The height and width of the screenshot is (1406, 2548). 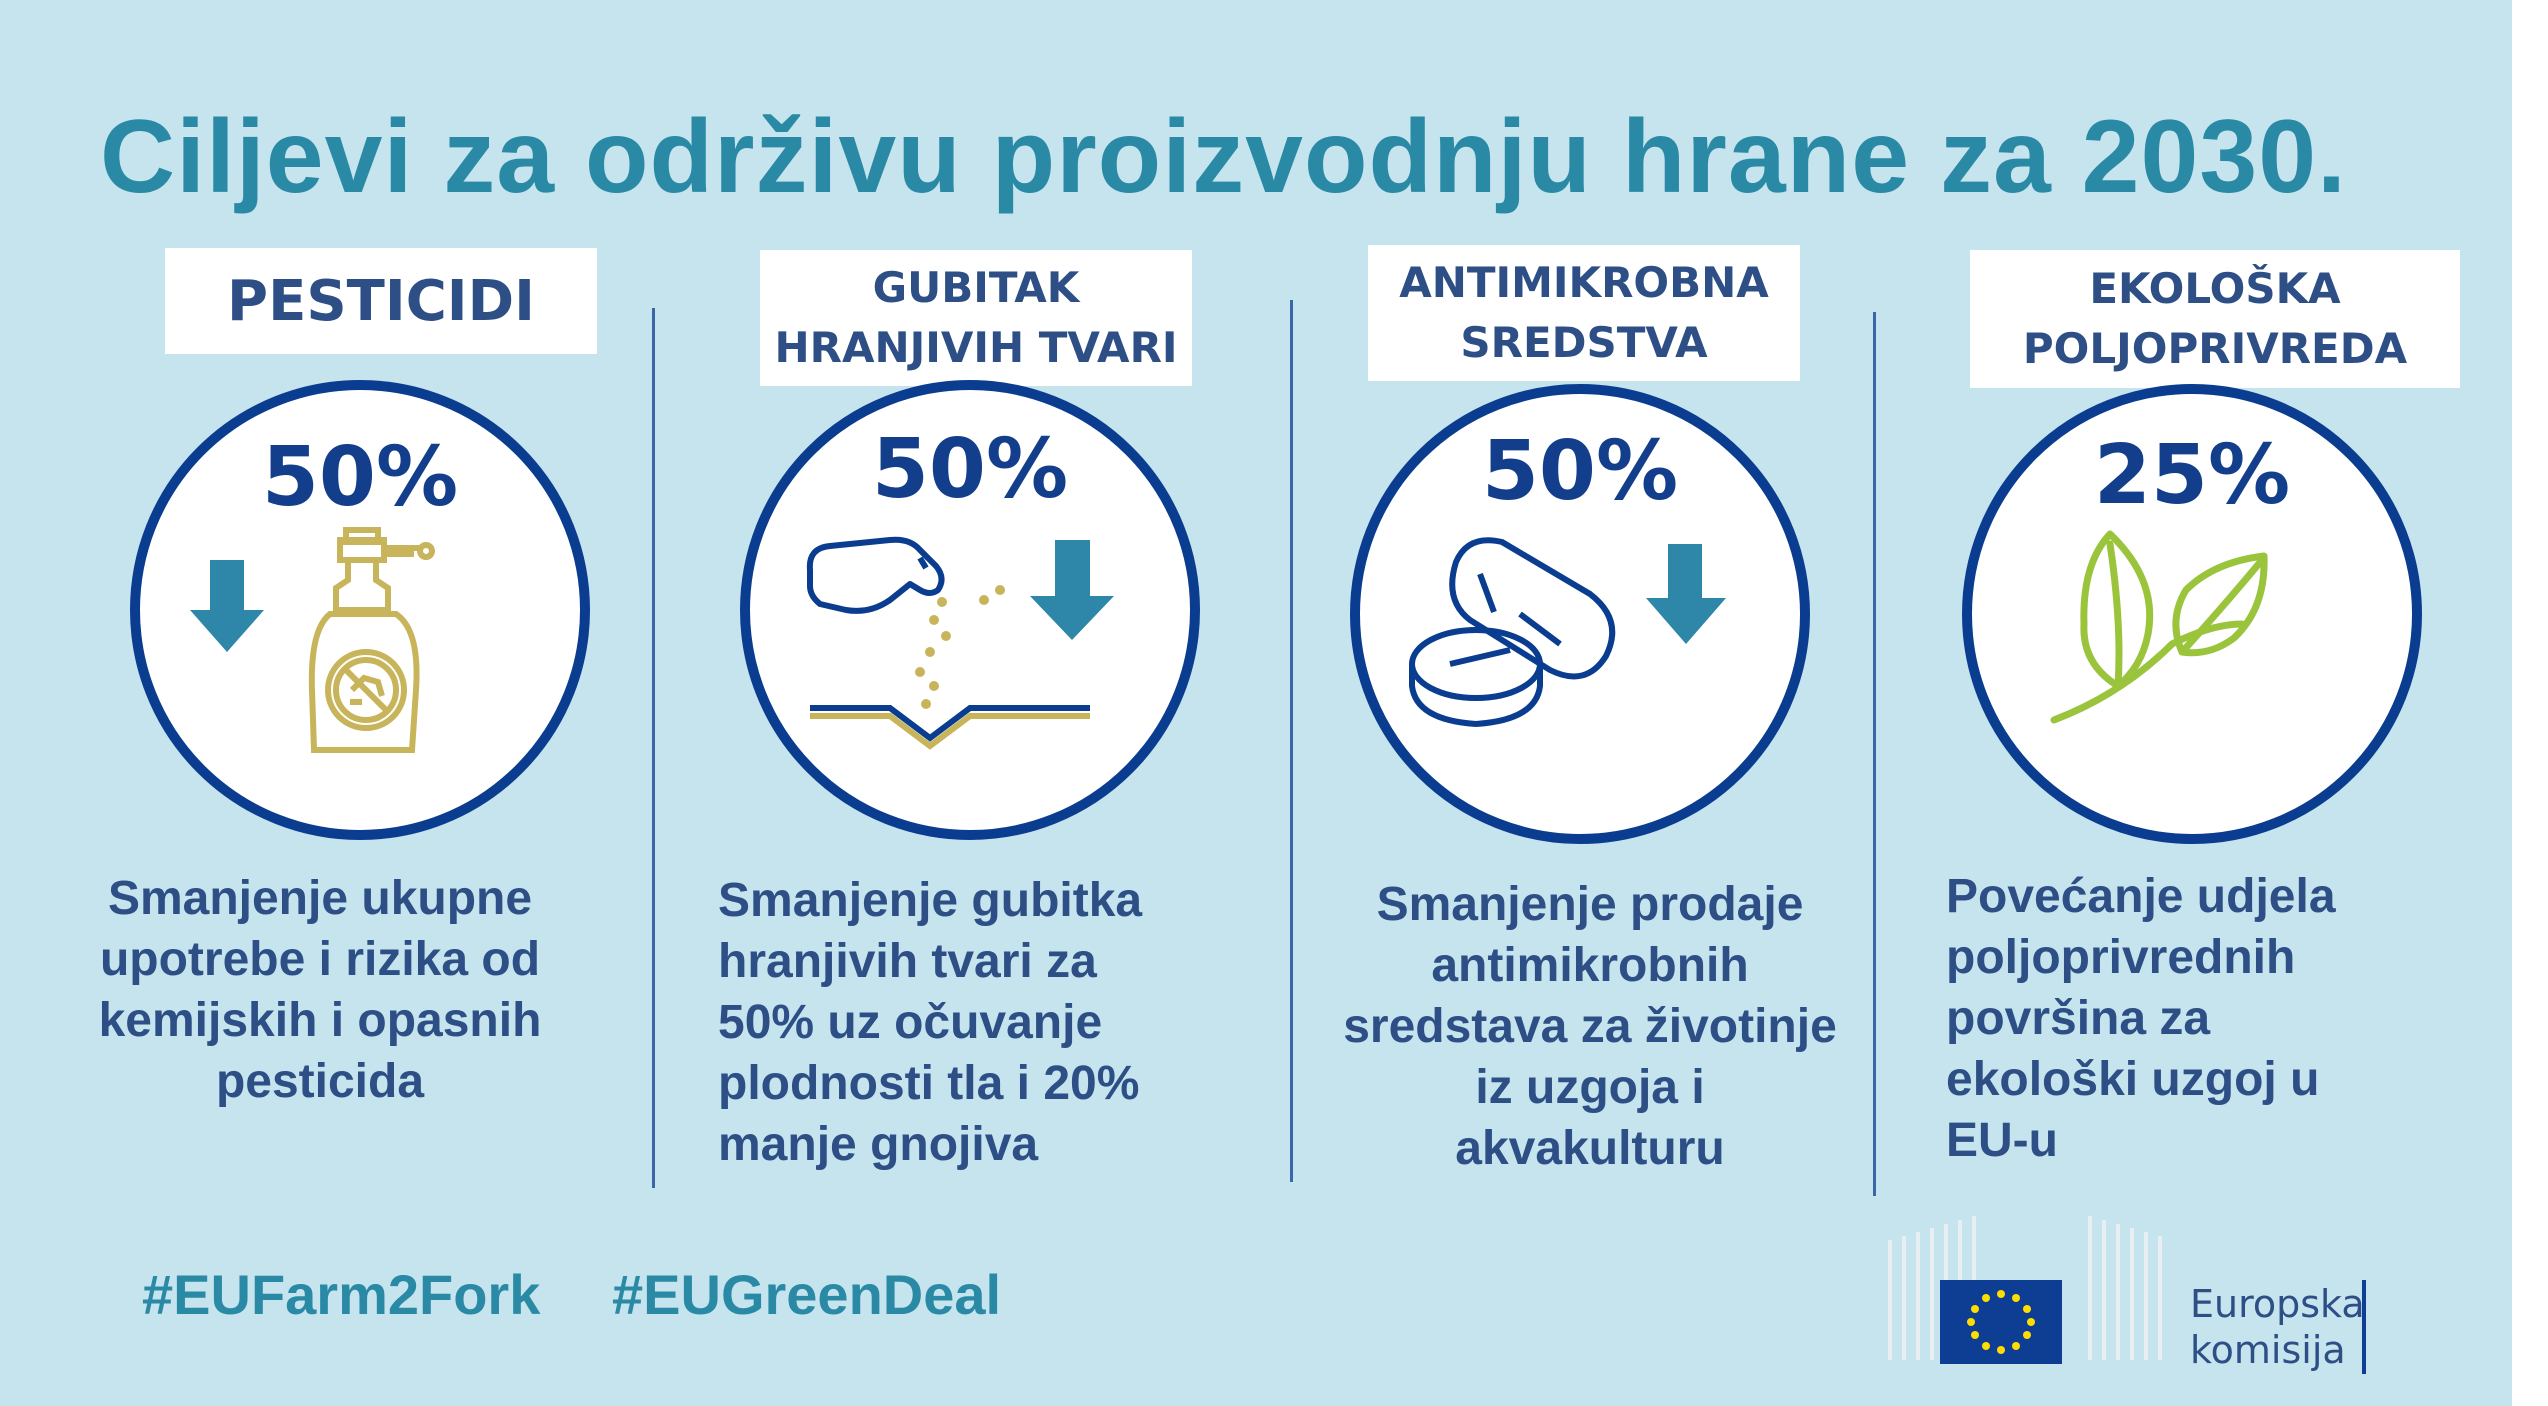 What do you see at coordinates (1512, 632) in the screenshot?
I see `pills-icon` at bounding box center [1512, 632].